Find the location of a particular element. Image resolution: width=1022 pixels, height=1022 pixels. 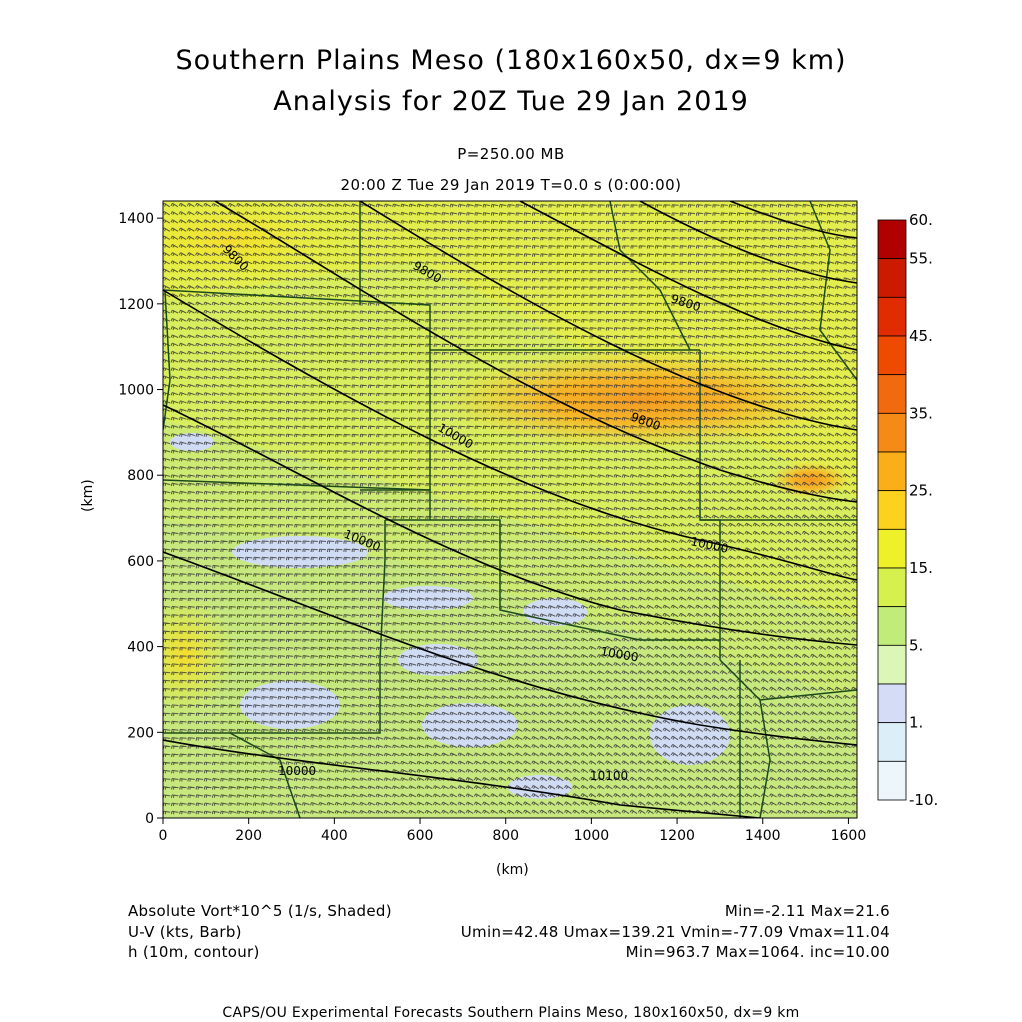

x-tick-label: 600 is located at coordinates (420, 836).